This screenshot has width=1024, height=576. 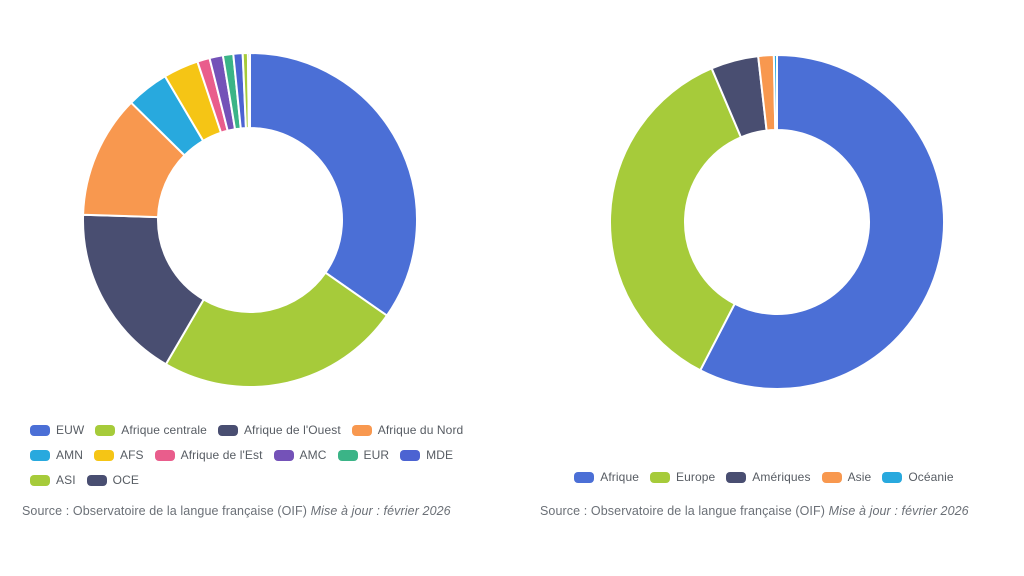 I want to click on legend-swatch-oce, so click(x=96, y=480).